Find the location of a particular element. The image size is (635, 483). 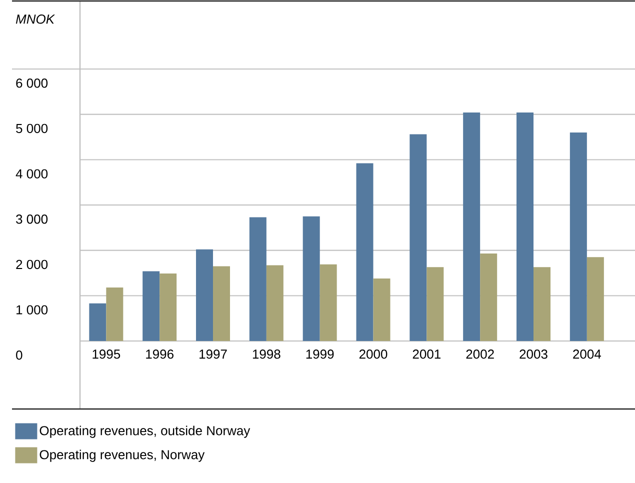

y-tick-label: 4 000 is located at coordinates (32, 173).